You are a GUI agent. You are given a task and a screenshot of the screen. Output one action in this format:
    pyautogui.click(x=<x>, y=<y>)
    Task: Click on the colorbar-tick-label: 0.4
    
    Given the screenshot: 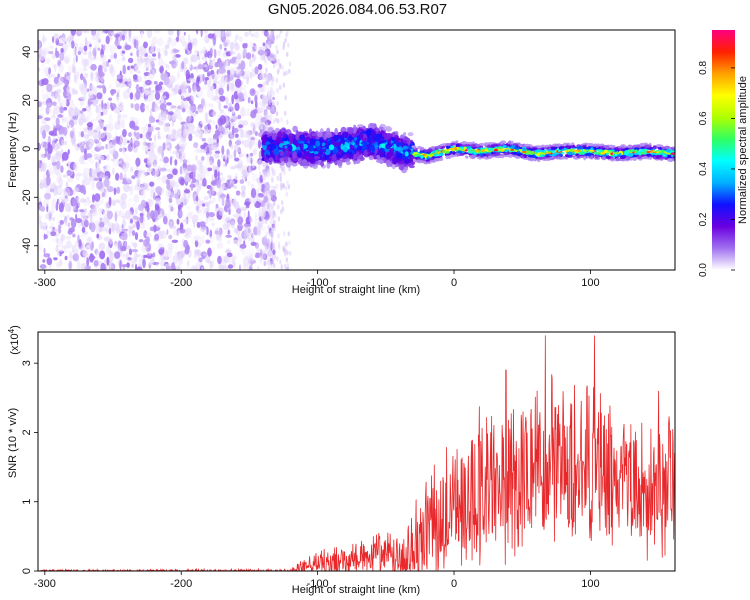 What is the action you would take?
    pyautogui.click(x=703, y=169)
    